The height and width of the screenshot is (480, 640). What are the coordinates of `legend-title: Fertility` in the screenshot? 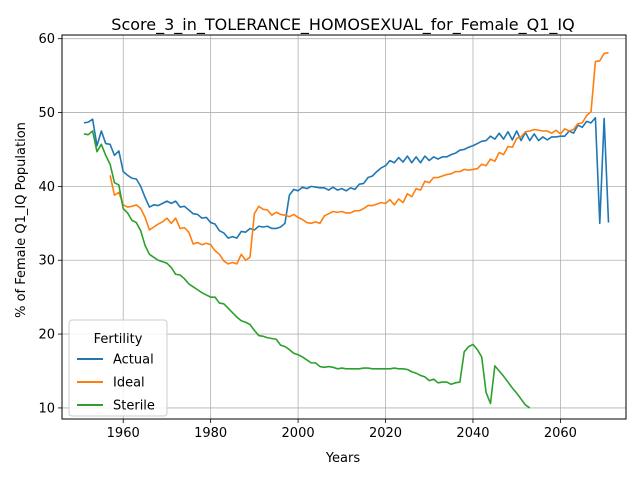 It's located at (118, 339).